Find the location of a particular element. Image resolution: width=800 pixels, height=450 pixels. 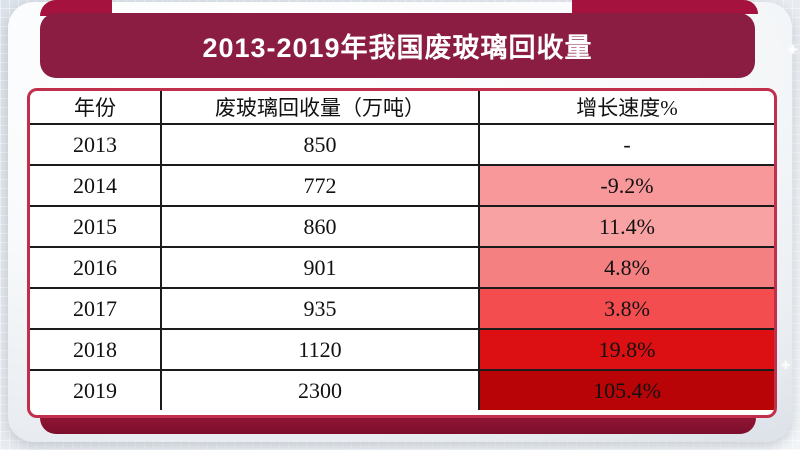

cell-growth: -9.2% is located at coordinates (626, 185).